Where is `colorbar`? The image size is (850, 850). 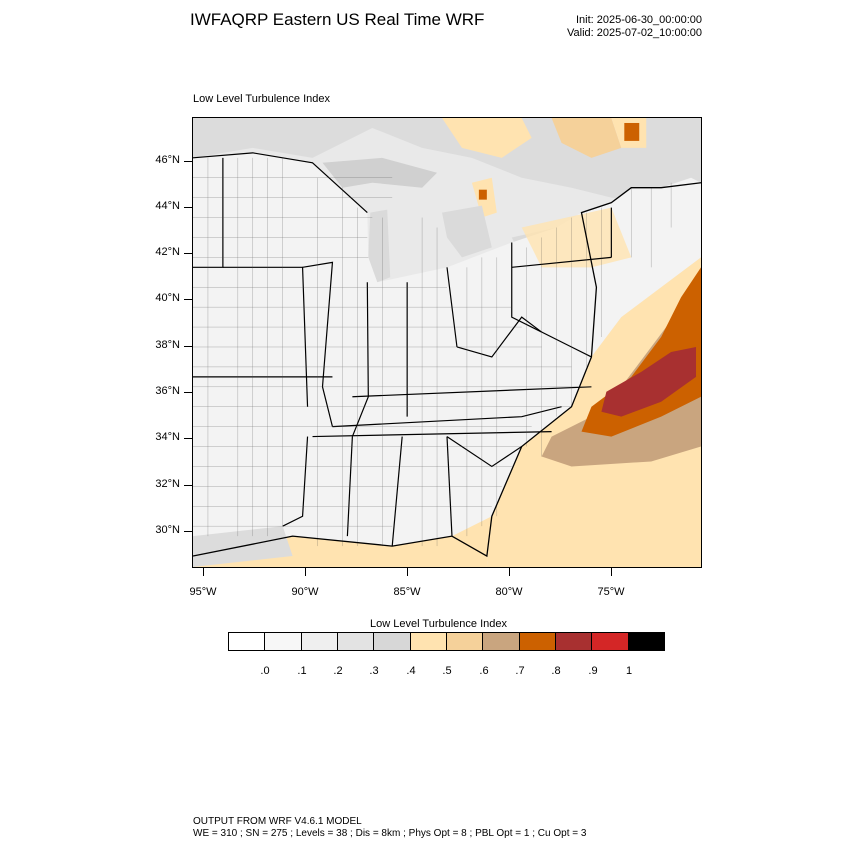
colorbar is located at coordinates (446, 641).